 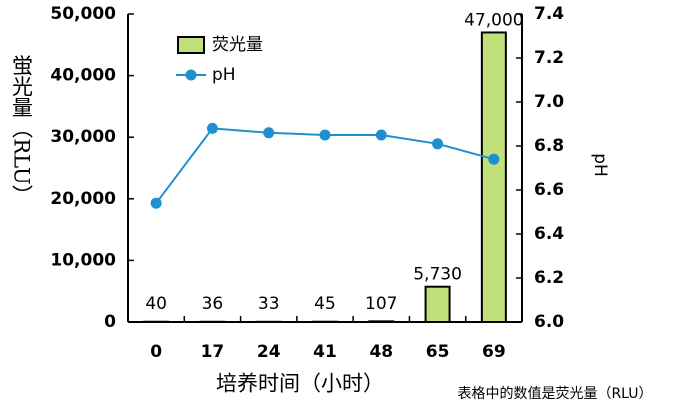 What do you see at coordinates (83, 199) in the screenshot?
I see `y-tick-label: 20,000` at bounding box center [83, 199].